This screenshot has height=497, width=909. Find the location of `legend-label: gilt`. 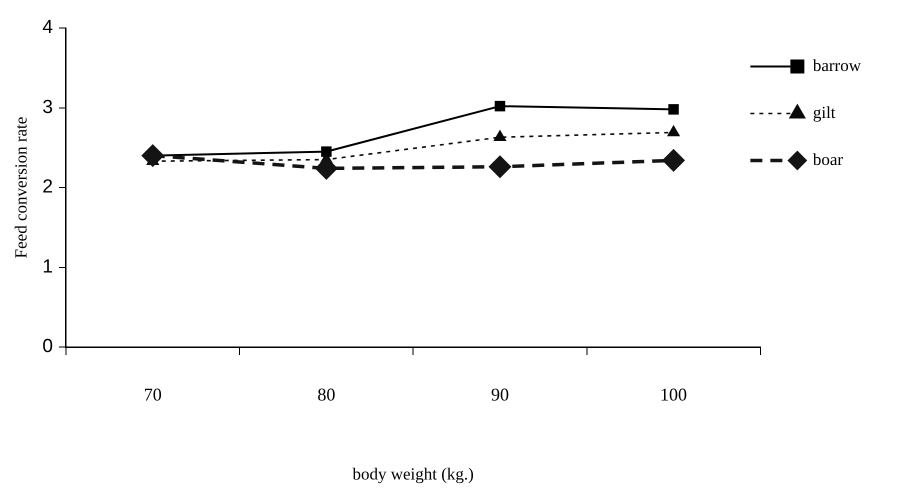

legend-label: gilt is located at coordinates (824, 112).